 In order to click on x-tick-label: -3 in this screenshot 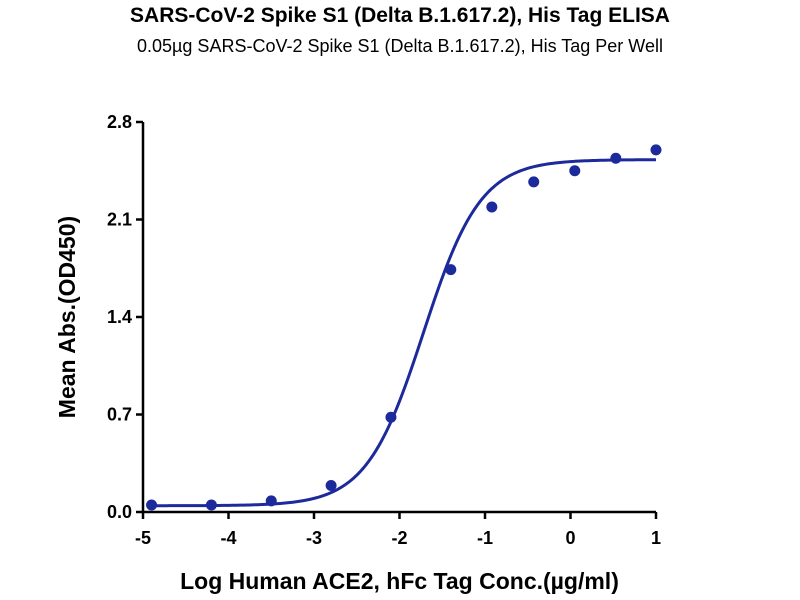, I will do `click(314, 538)`.